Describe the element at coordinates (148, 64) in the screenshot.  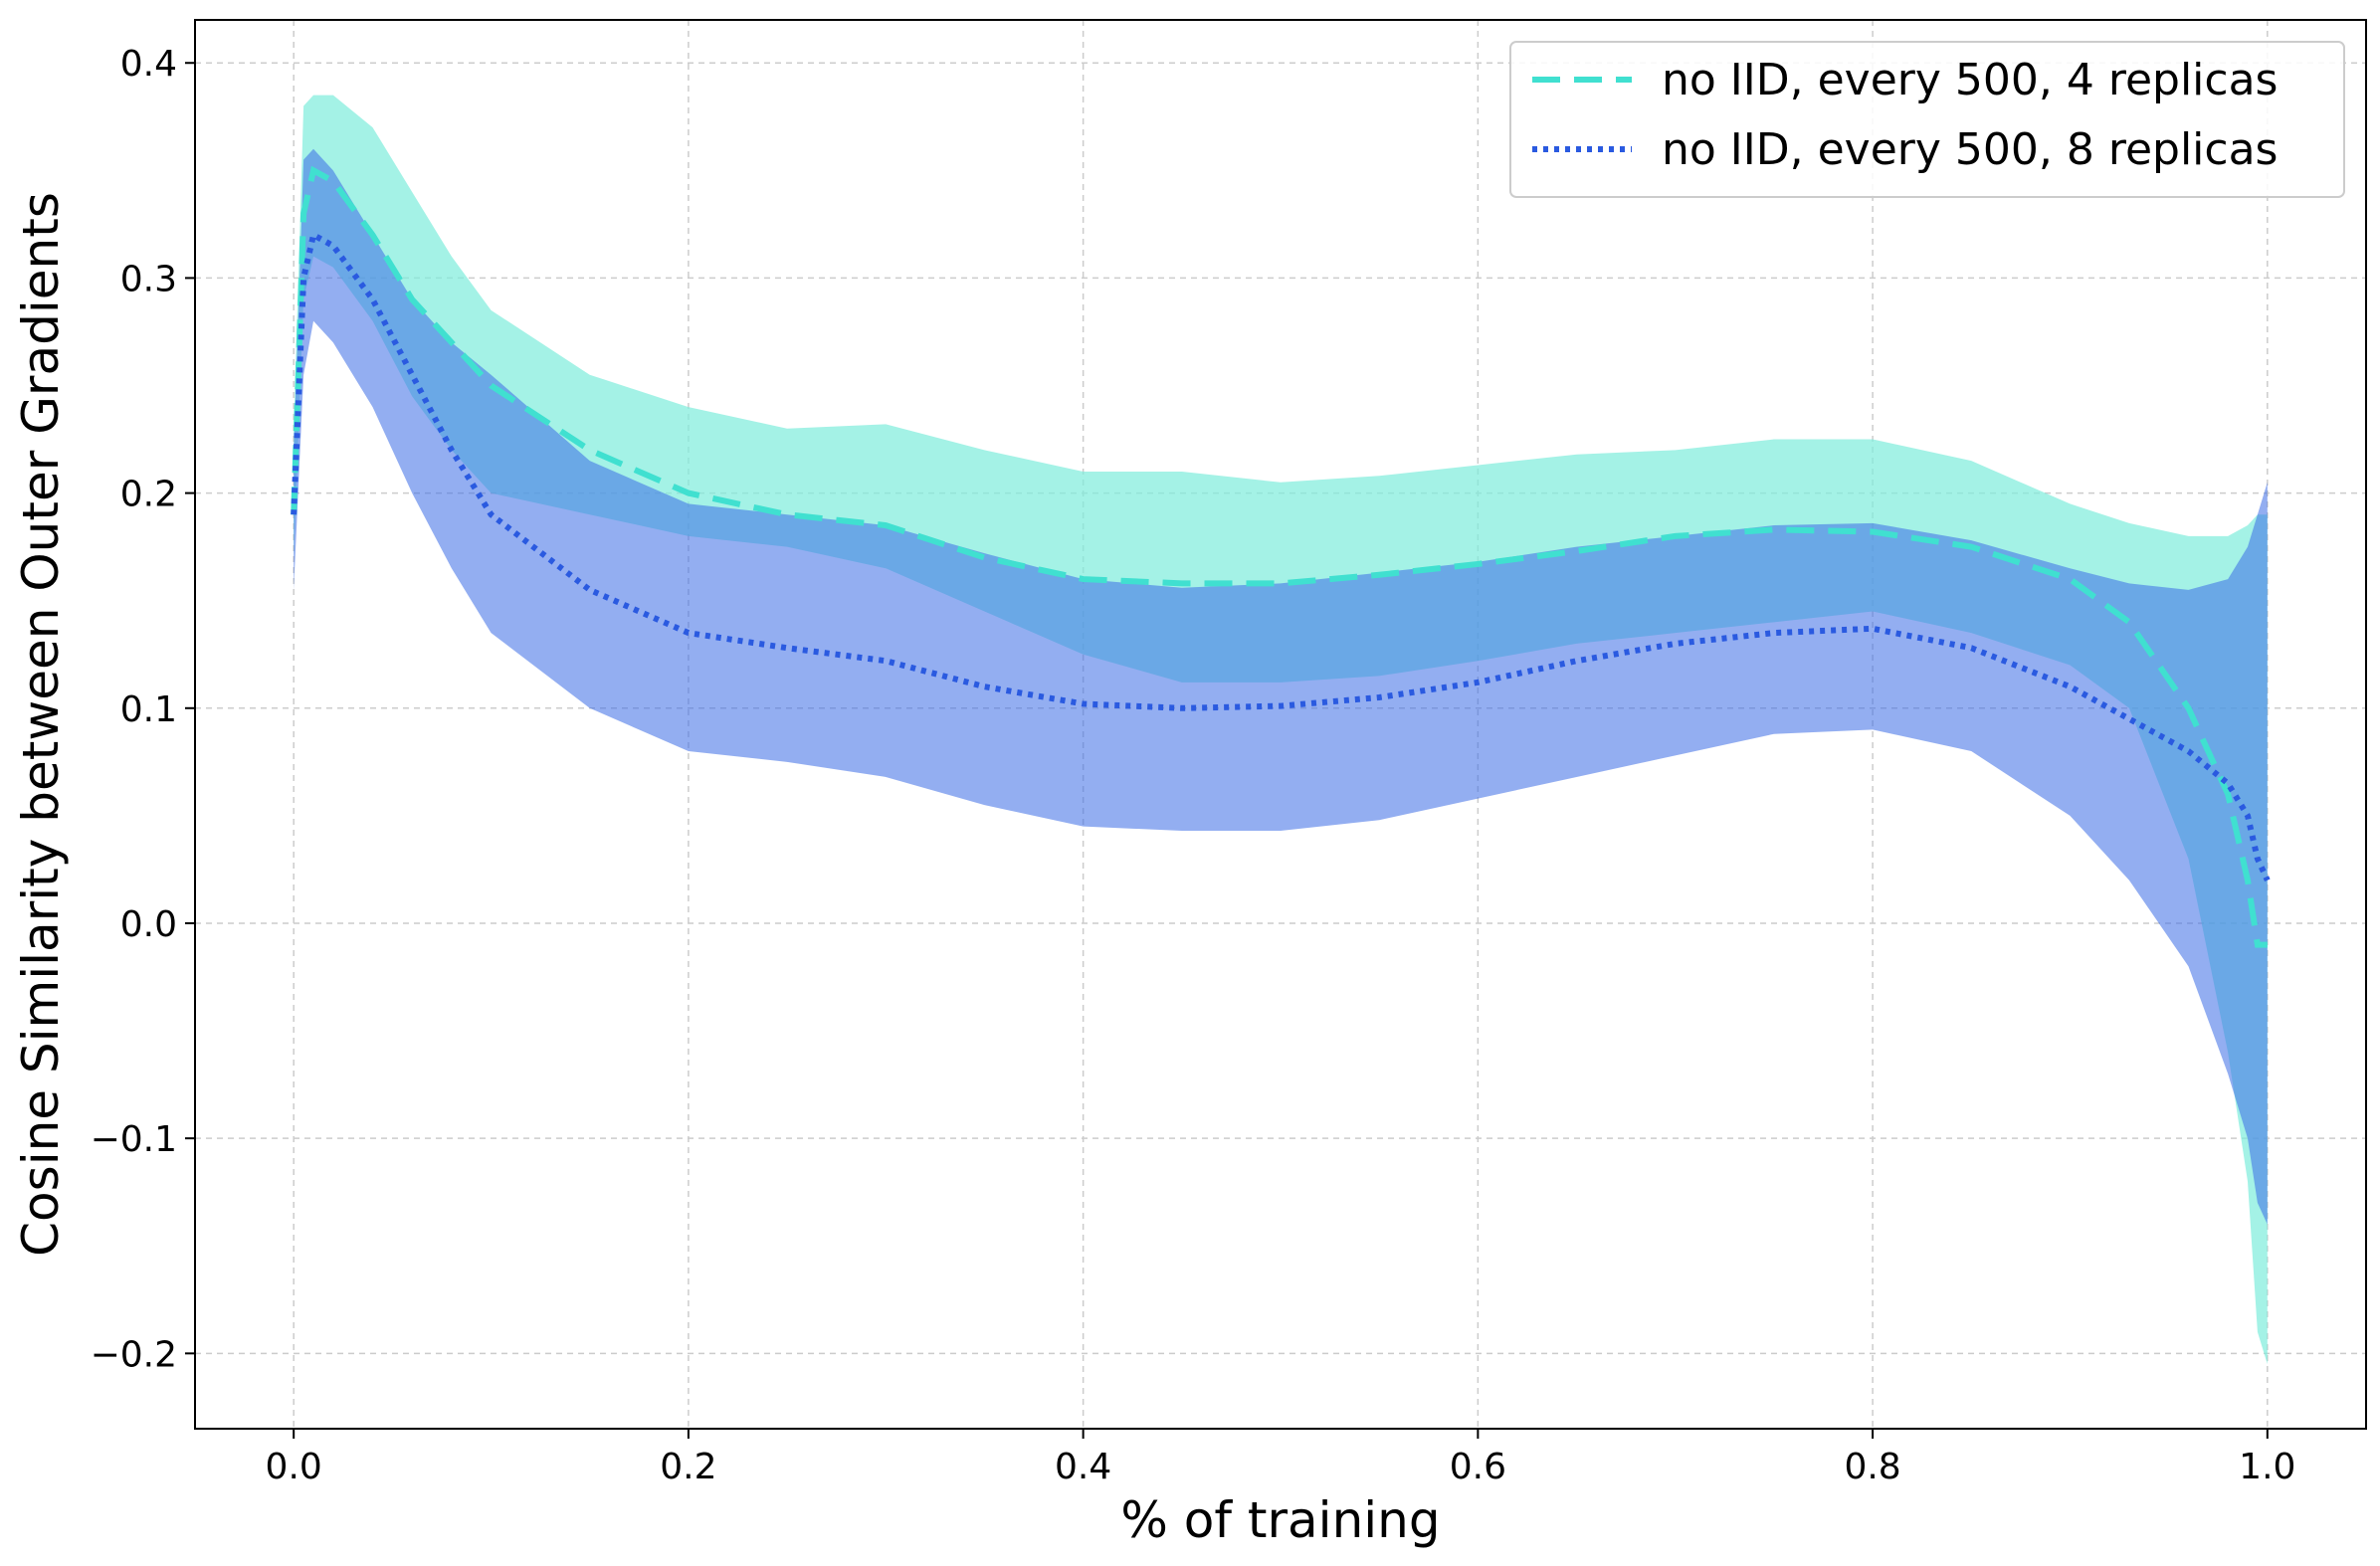
I see `y-tick-label: 0.4` at that location.